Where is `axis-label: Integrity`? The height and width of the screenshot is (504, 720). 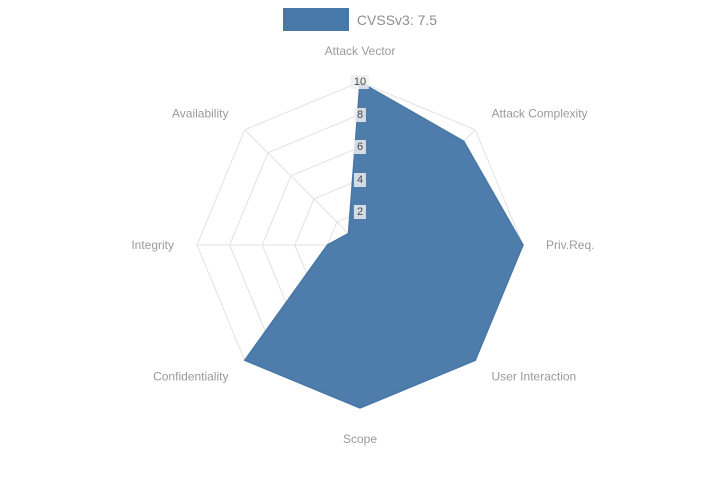
axis-label: Integrity is located at coordinates (152, 245).